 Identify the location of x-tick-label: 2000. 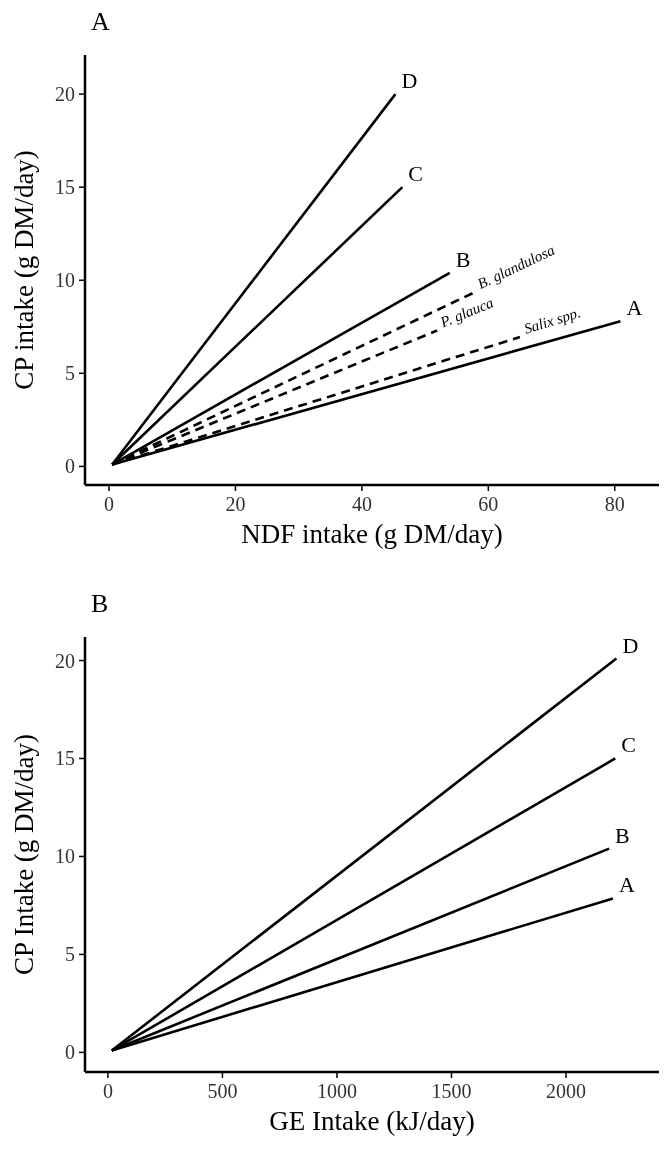
(566, 1091).